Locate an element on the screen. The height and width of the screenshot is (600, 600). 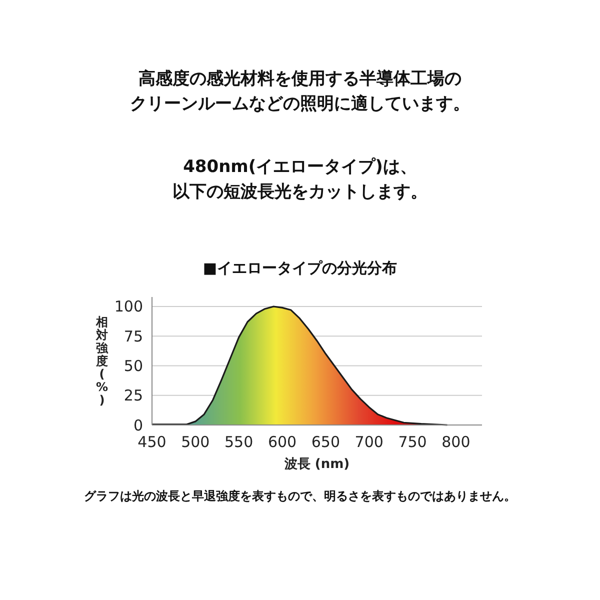
x-tick-label: 500 is located at coordinates (195, 442).